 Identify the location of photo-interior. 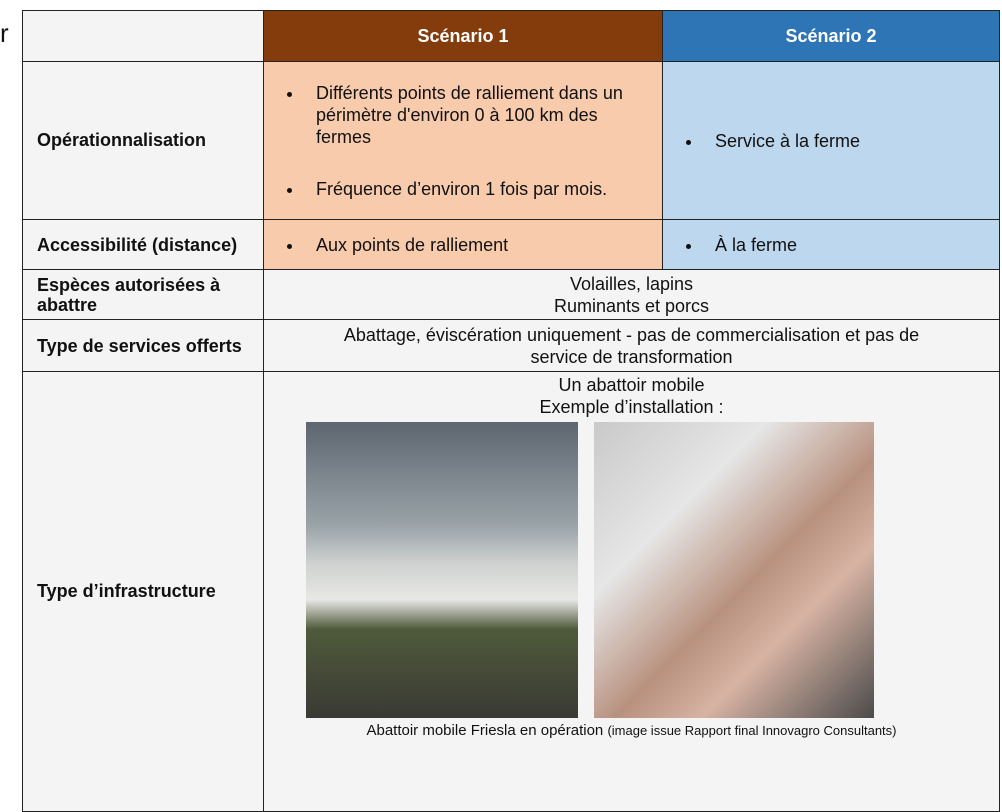
(734, 570).